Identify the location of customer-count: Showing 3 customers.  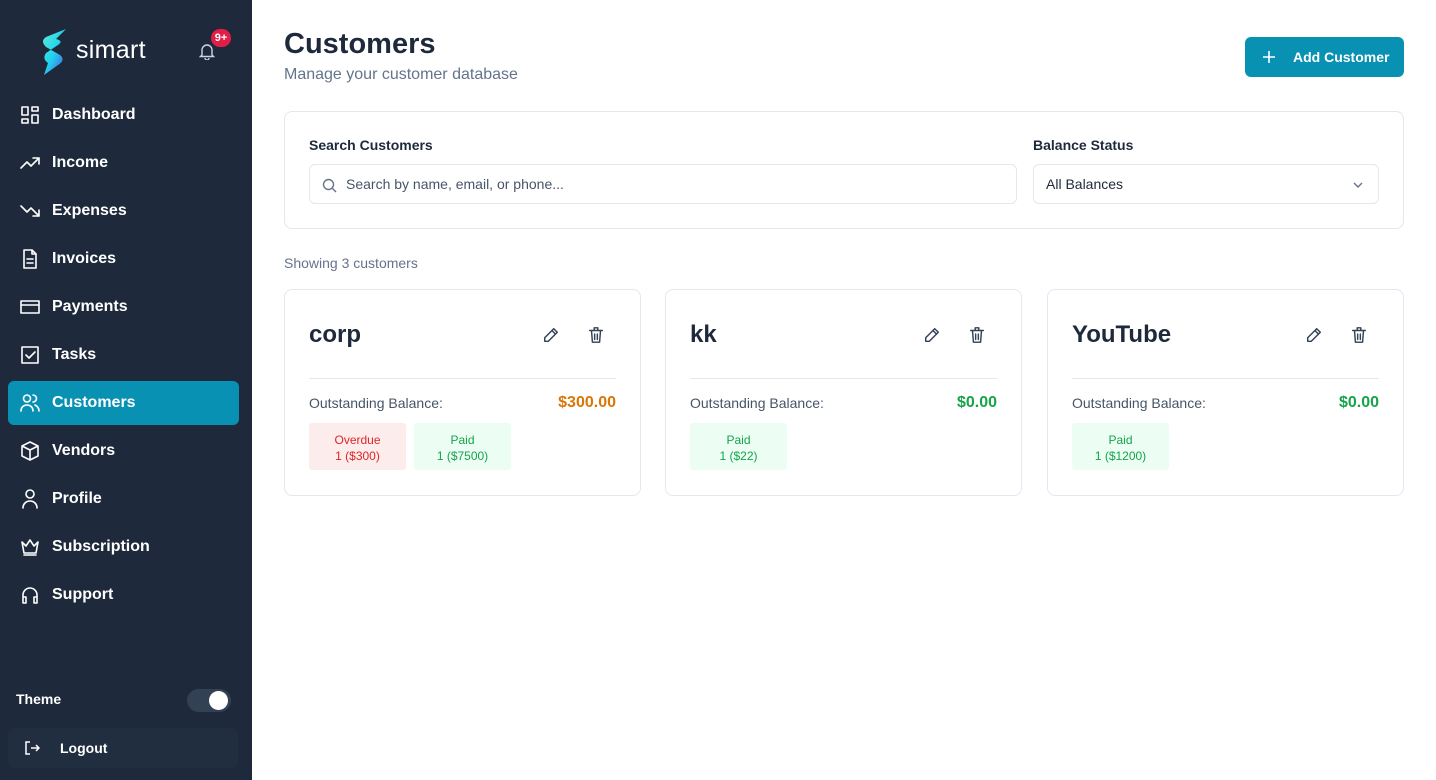
(351, 263).